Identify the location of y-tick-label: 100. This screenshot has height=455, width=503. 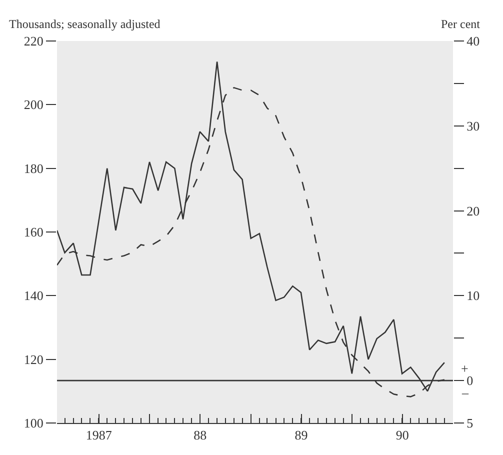
(34, 423).